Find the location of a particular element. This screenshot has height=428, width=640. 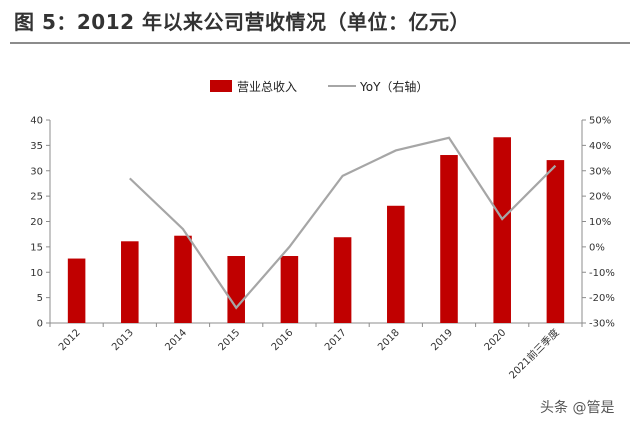

y-right-tick-label: -30% is located at coordinates (602, 324).